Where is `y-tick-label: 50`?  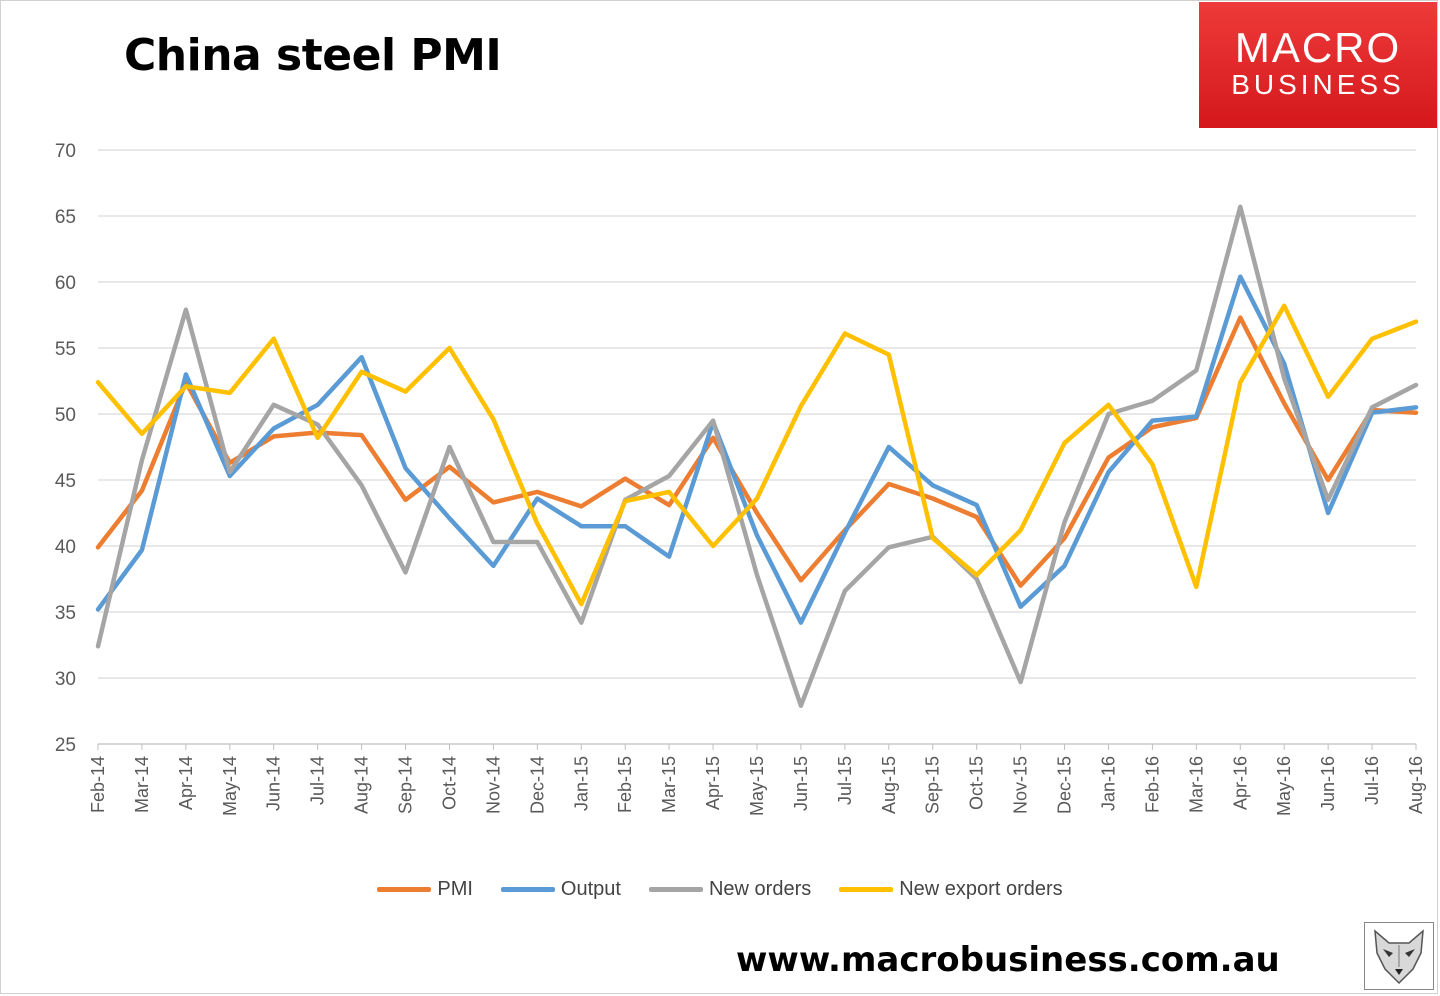
y-tick-label: 50 is located at coordinates (65, 415).